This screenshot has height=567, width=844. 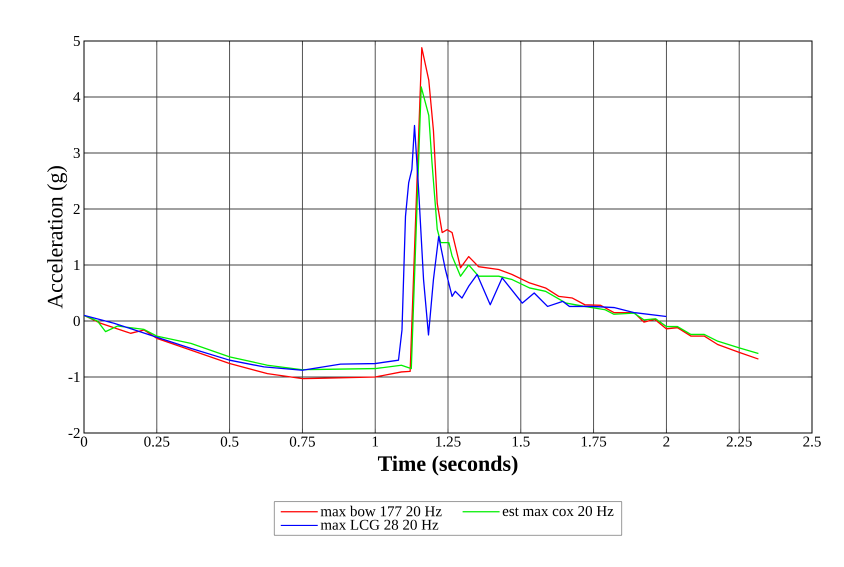 I want to click on y-tick-label: -1, so click(x=74, y=377).